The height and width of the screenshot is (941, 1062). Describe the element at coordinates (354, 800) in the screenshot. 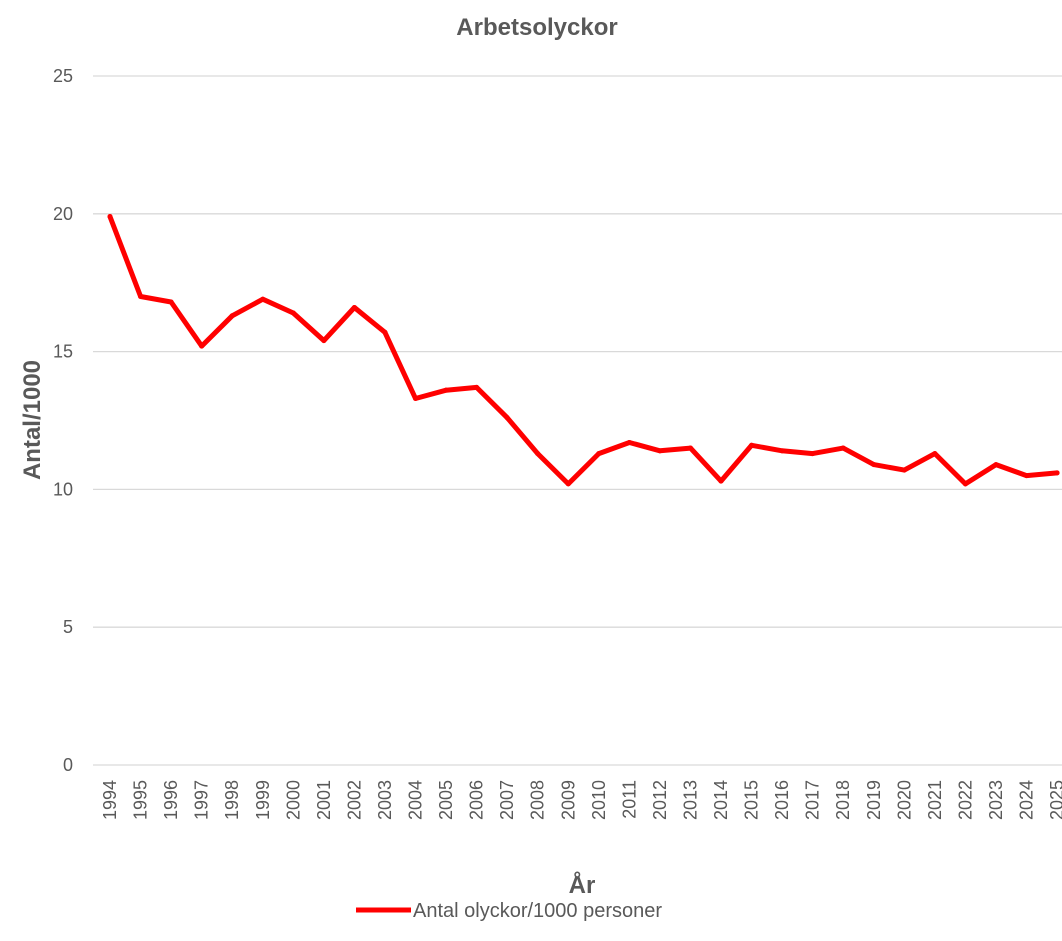

I see `x-tick-label: 2002` at that location.